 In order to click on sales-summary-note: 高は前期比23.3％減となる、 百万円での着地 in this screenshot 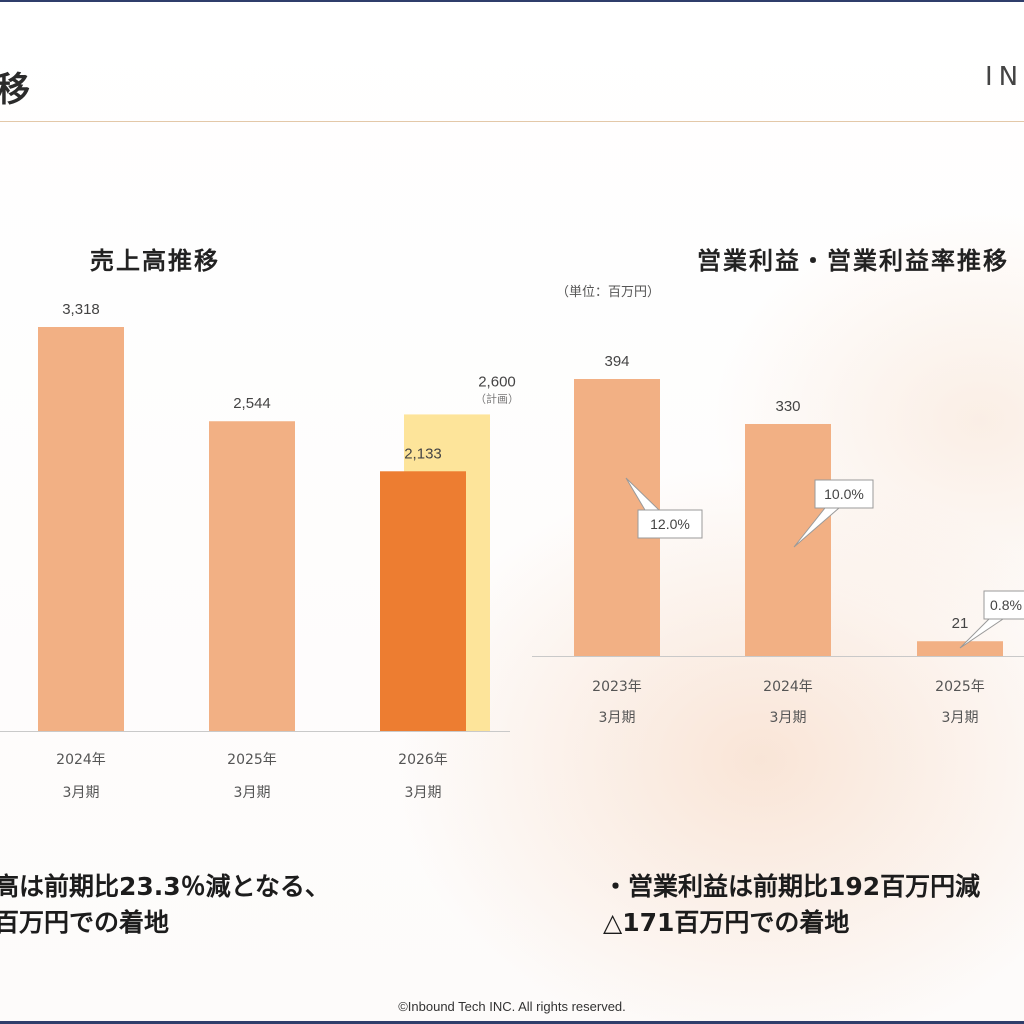, I will do `click(165, 905)`.